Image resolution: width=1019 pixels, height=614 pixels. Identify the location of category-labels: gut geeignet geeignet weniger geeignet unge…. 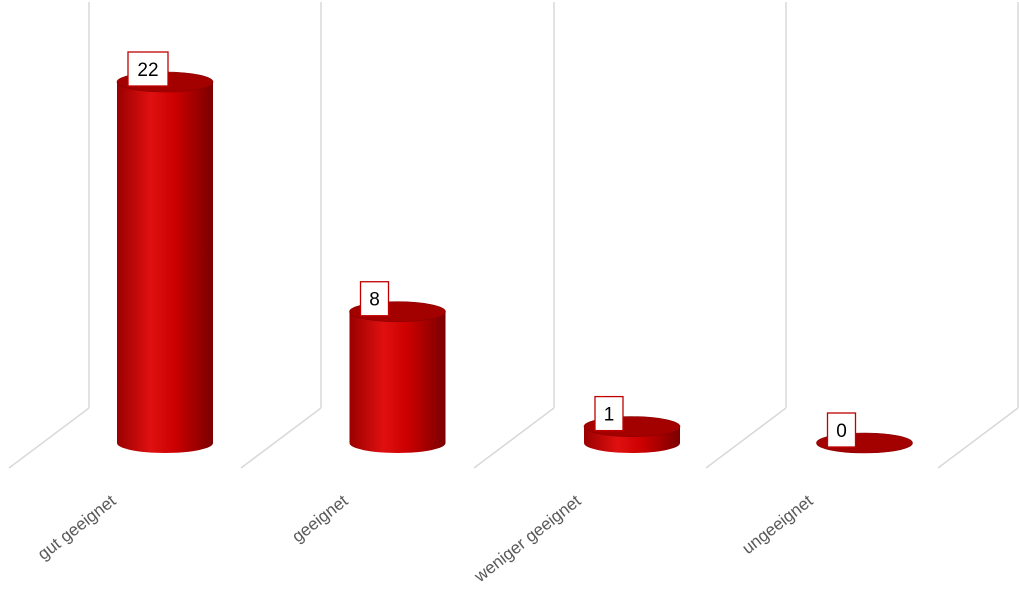
(425, 538).